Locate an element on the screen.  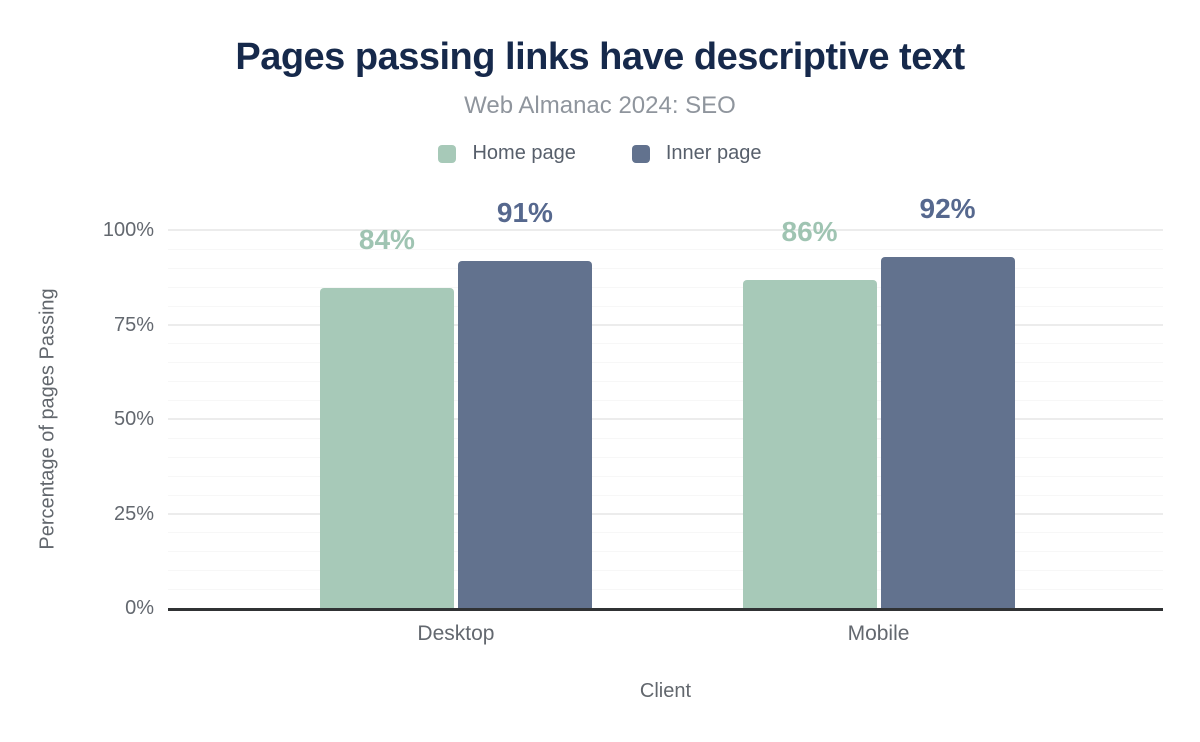
y-tick-label-75: 75% is located at coordinates (133, 324).